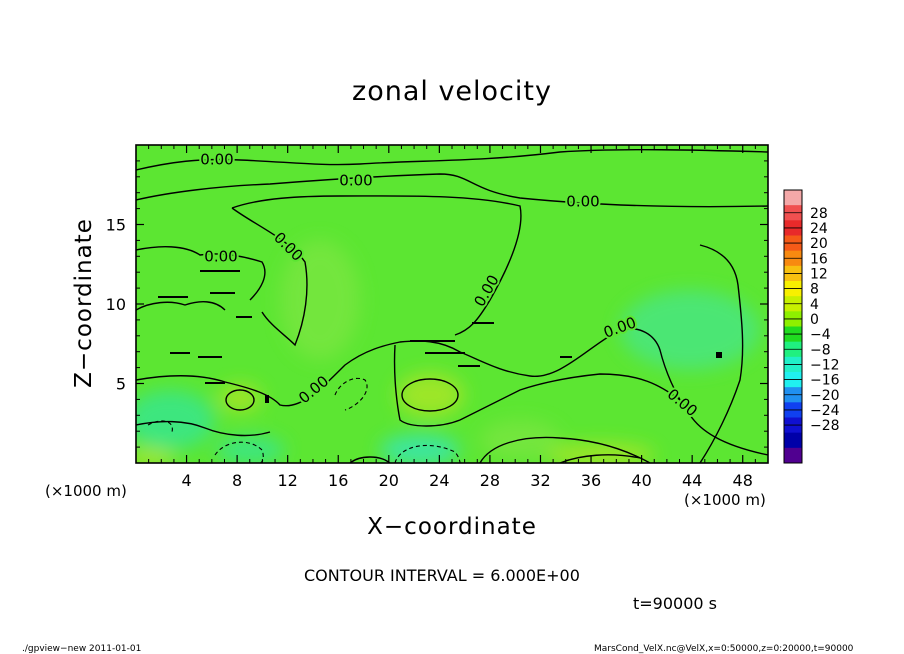 The width and height of the screenshot is (904, 654). Describe the element at coordinates (825, 411) in the screenshot. I see `colorbar-label: −24` at that location.